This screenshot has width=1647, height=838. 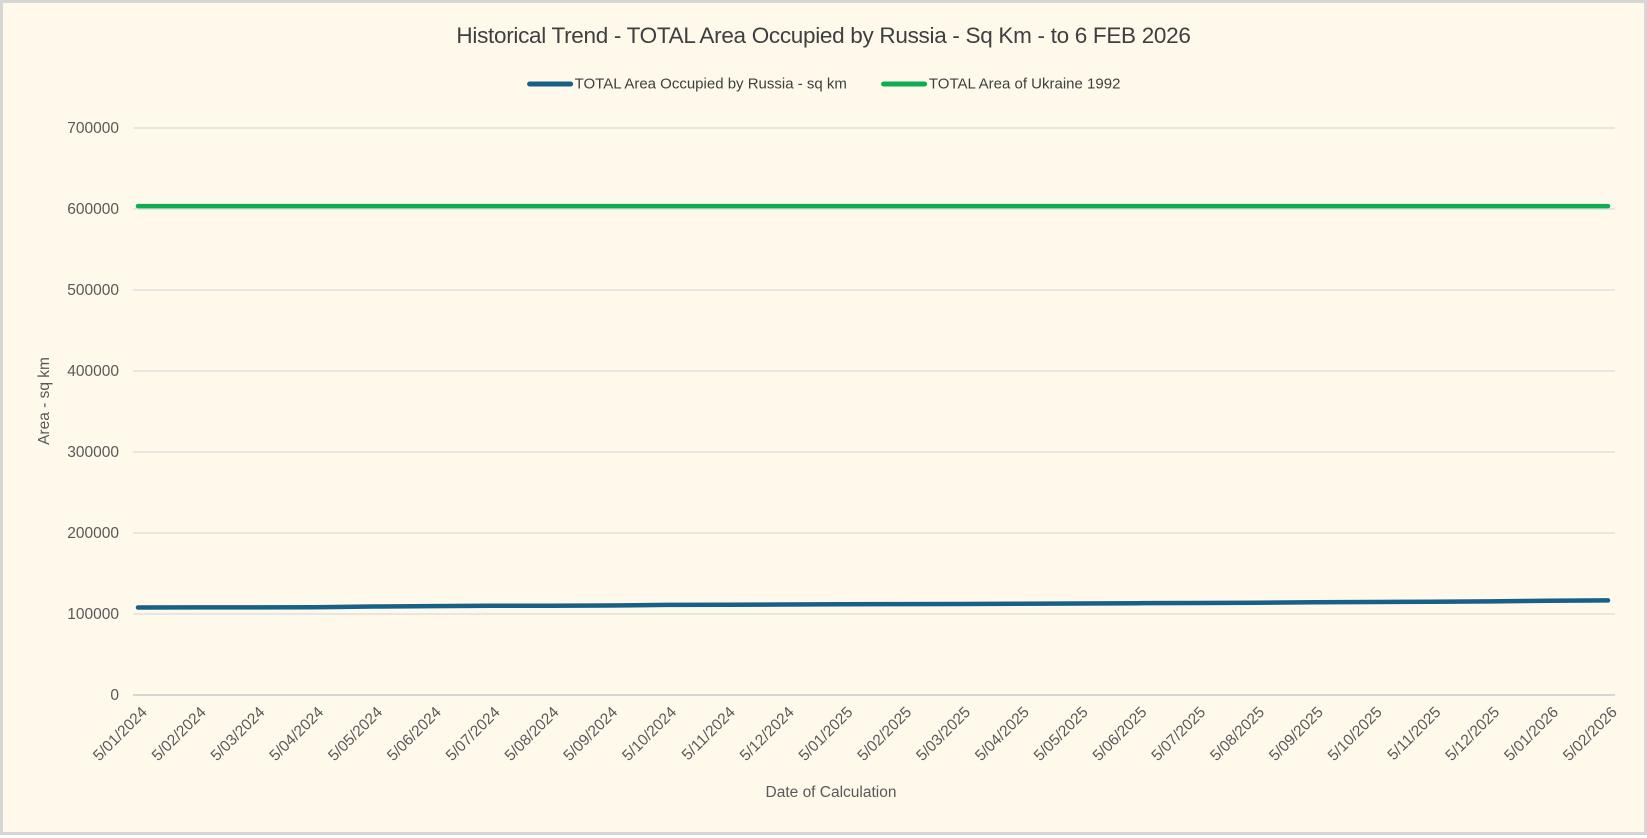 What do you see at coordinates (590, 734) in the screenshot?
I see `x-tick-label: 5/09/2024` at bounding box center [590, 734].